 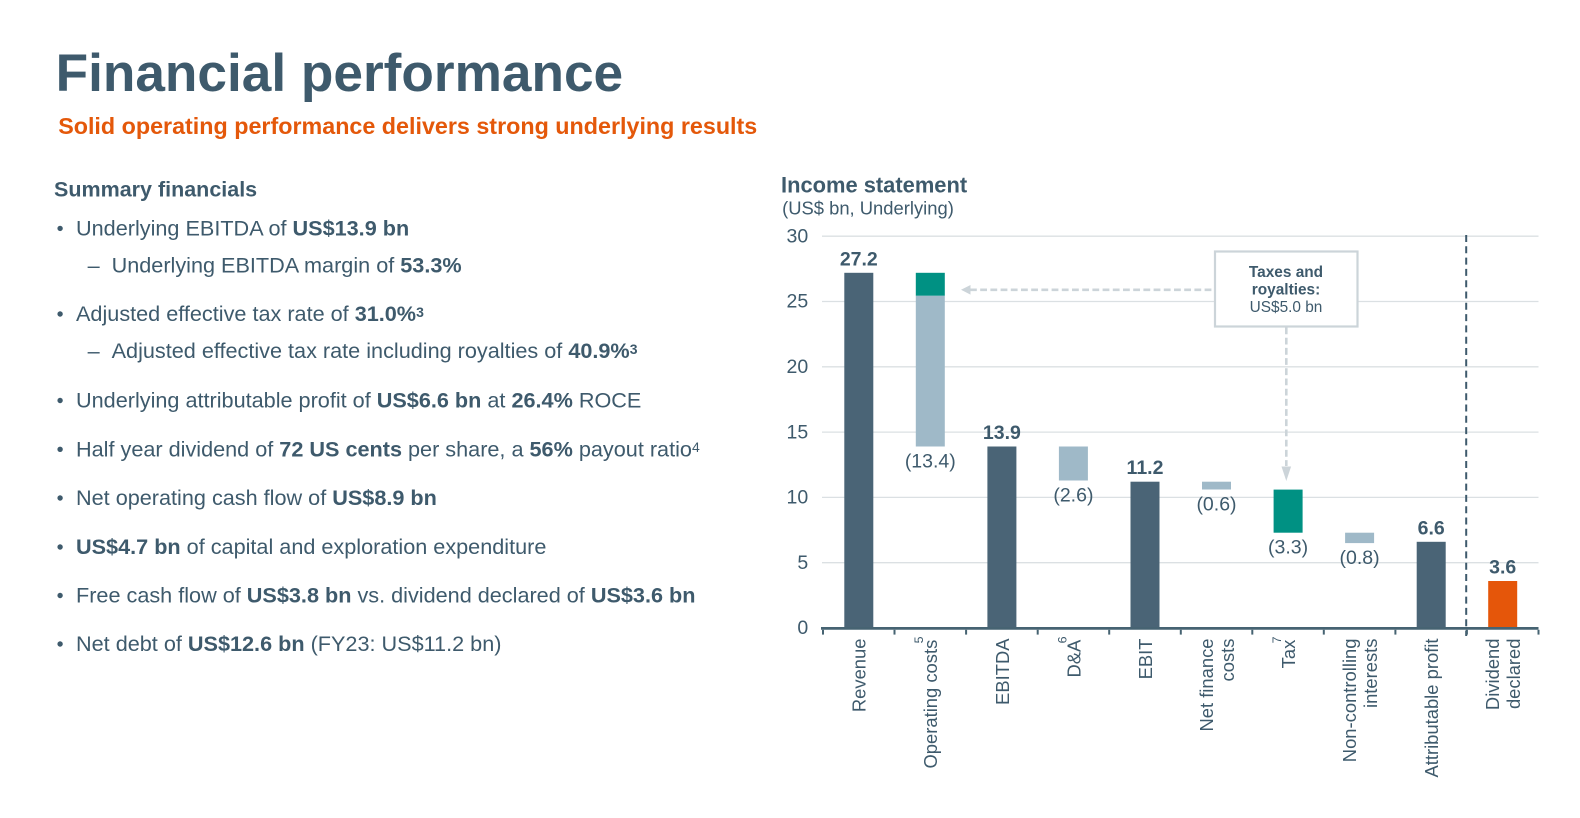 I want to click on svg-text: D&A, so click(x=1073, y=658).